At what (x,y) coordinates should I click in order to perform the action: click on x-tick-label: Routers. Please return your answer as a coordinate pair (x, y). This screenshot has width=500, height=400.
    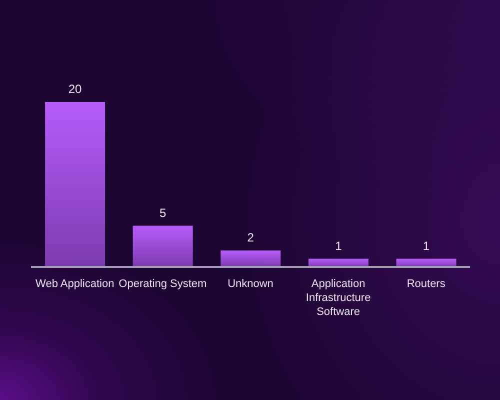
    Looking at the image, I should click on (426, 284).